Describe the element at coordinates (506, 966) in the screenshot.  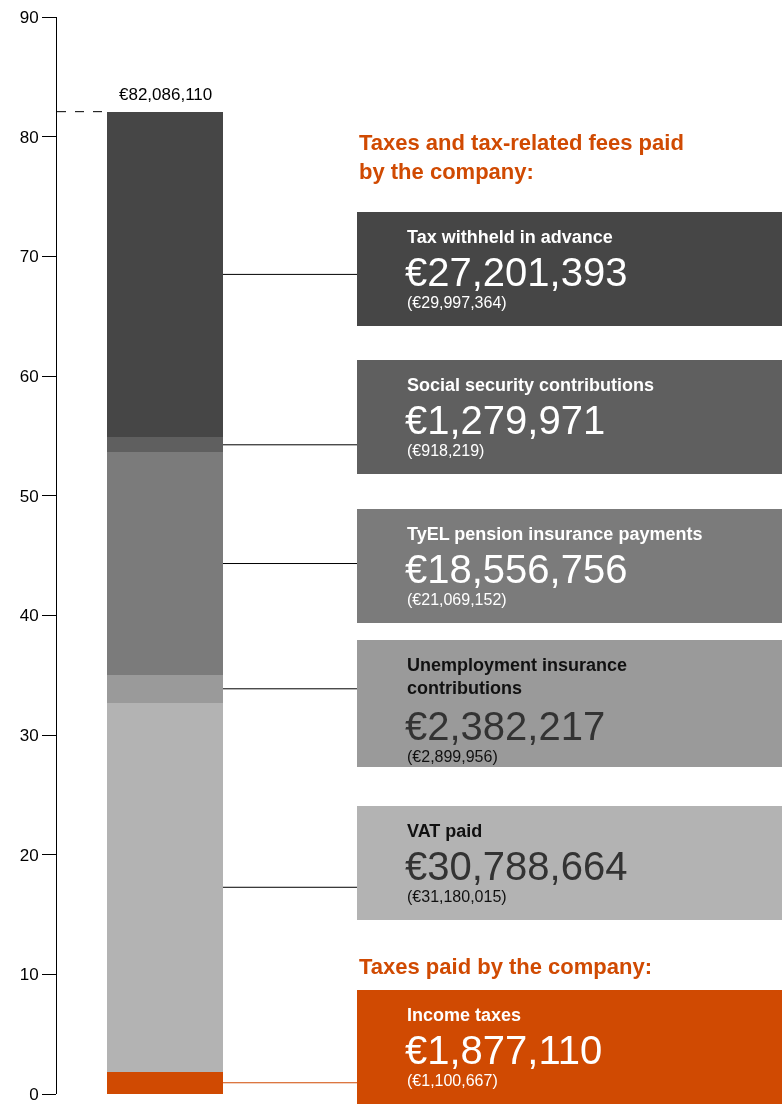
I see `text: Taxes paid by the company:` at that location.